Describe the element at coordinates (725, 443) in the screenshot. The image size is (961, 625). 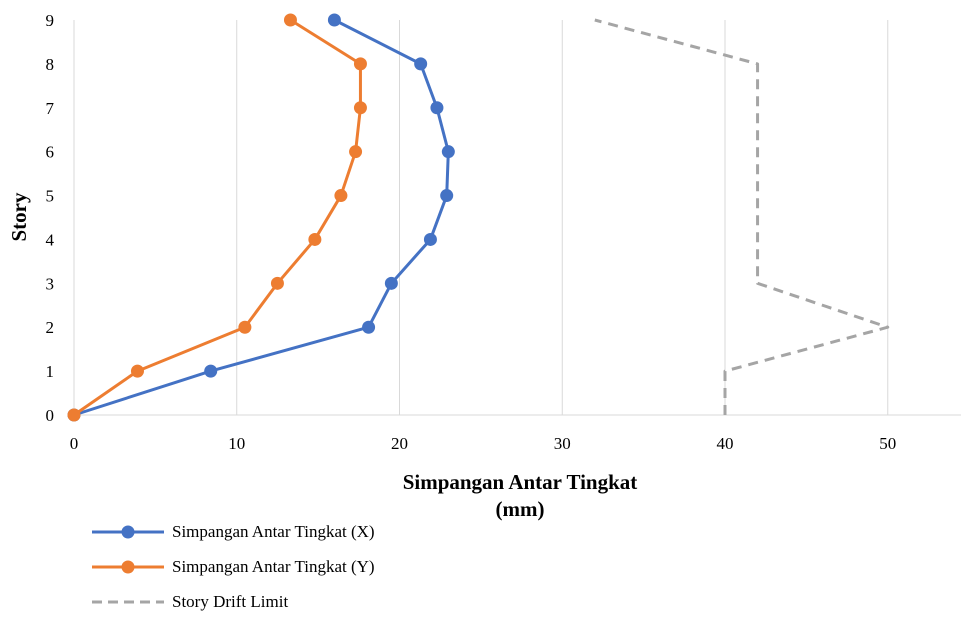
I see `x-tick-label: 40` at that location.